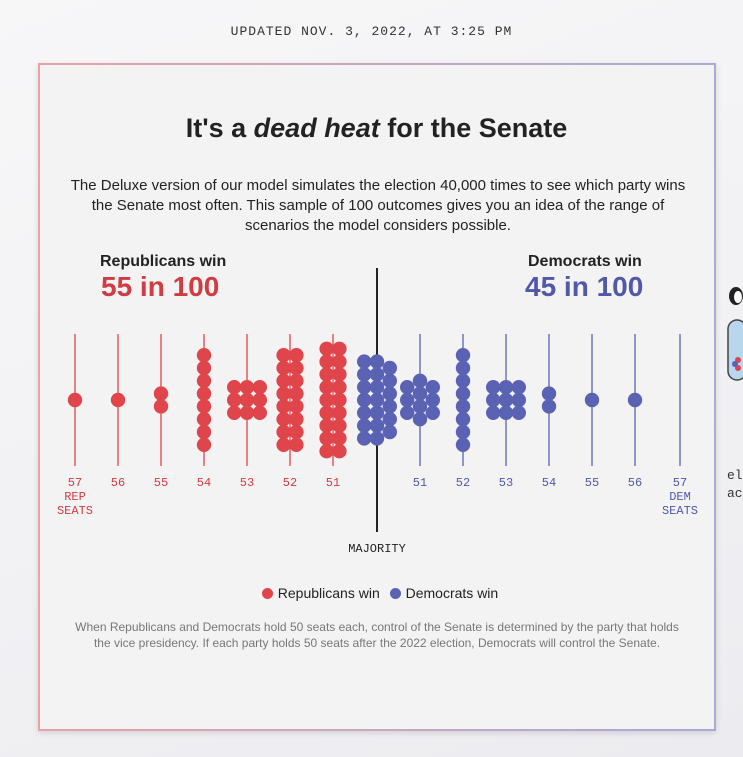  Describe the element at coordinates (585, 261) in the screenshot. I see `dem-win-label: Democrats win` at that location.